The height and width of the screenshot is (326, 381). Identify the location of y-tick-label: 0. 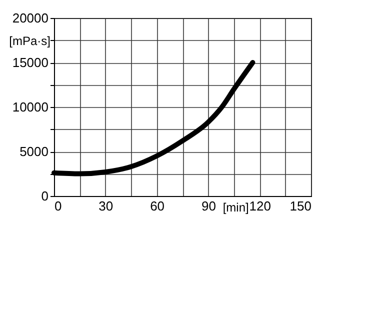
(44, 196).